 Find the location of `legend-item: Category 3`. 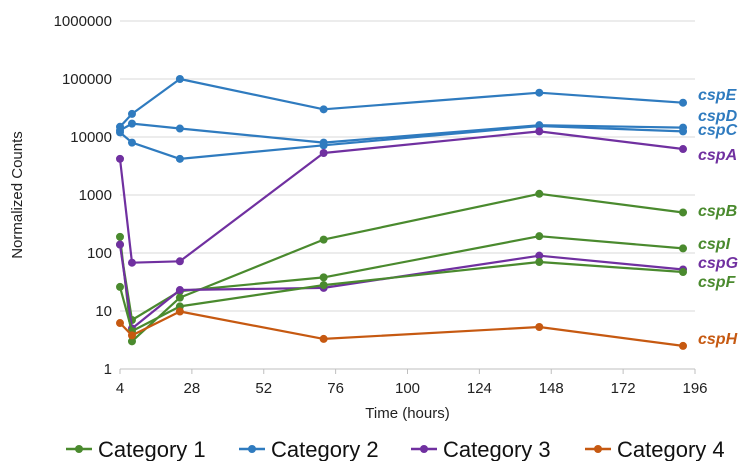

legend-item: Category 3 is located at coordinates (481, 449).